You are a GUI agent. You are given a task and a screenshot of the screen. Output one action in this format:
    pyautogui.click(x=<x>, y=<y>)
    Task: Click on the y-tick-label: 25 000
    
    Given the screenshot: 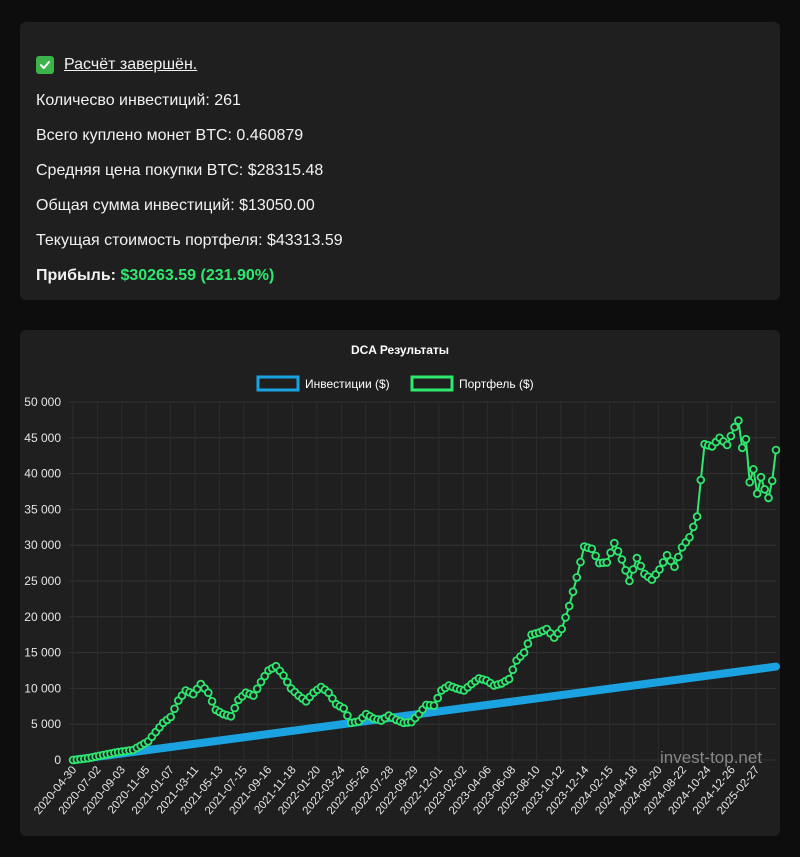 What is the action you would take?
    pyautogui.click(x=42, y=581)
    